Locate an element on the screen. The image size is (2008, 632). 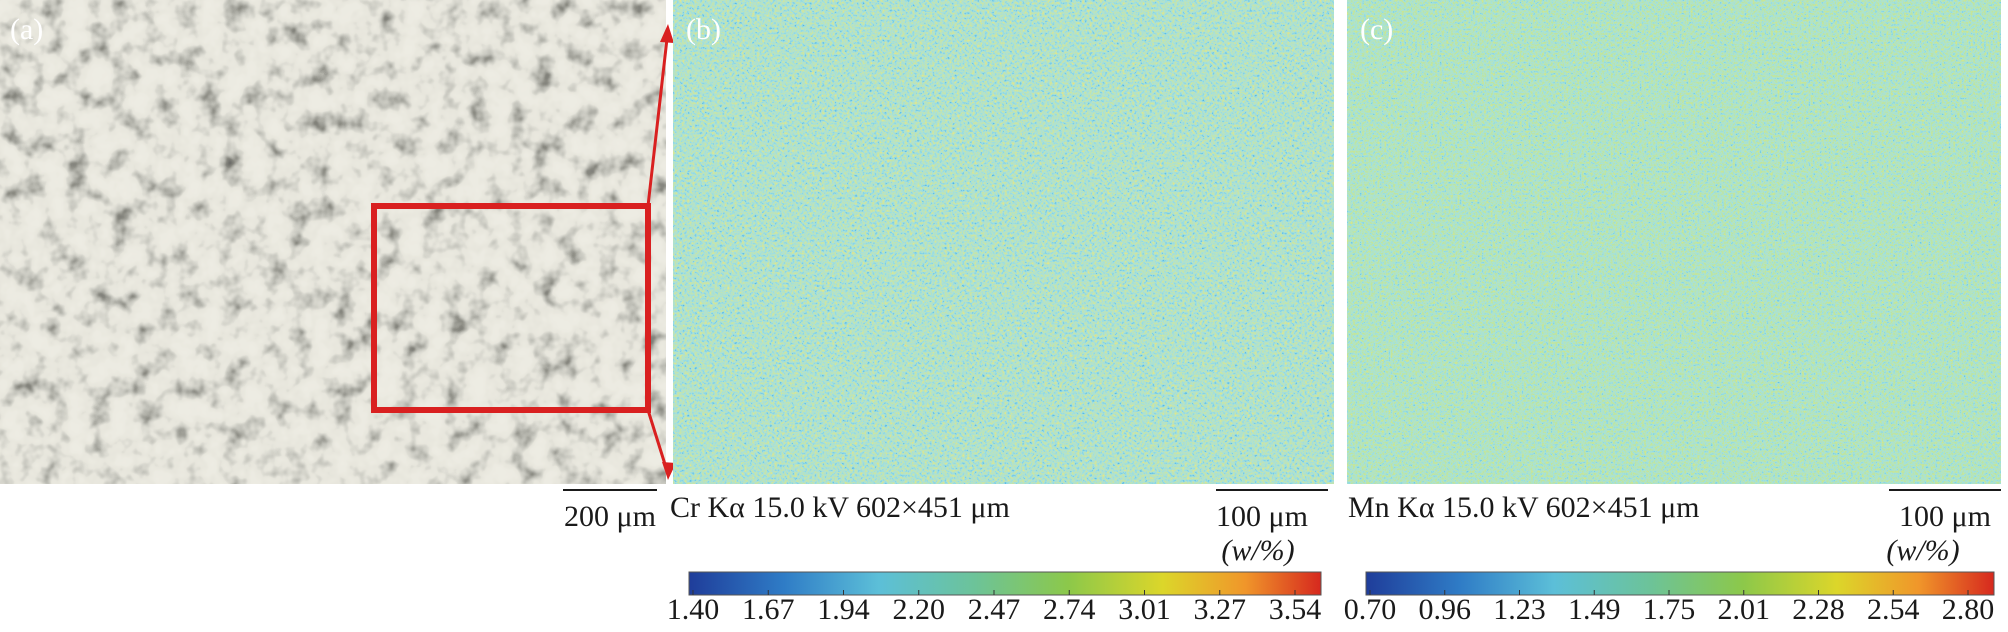
caption: Cr Kα 15.0 kV 602×451 μm is located at coordinates (840, 507).